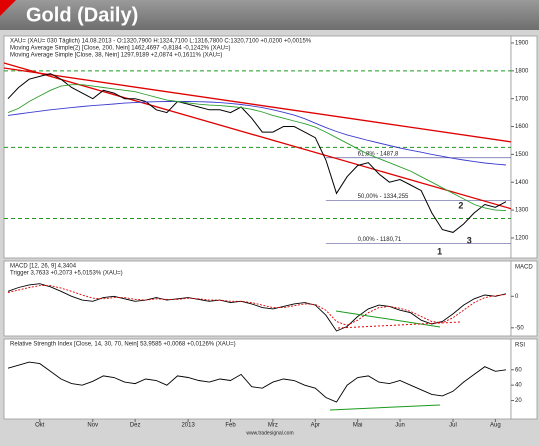 This screenshot has height=446, width=539. Describe the element at coordinates (400, 426) in the screenshot. I see `x-tick-label: Jun` at that location.